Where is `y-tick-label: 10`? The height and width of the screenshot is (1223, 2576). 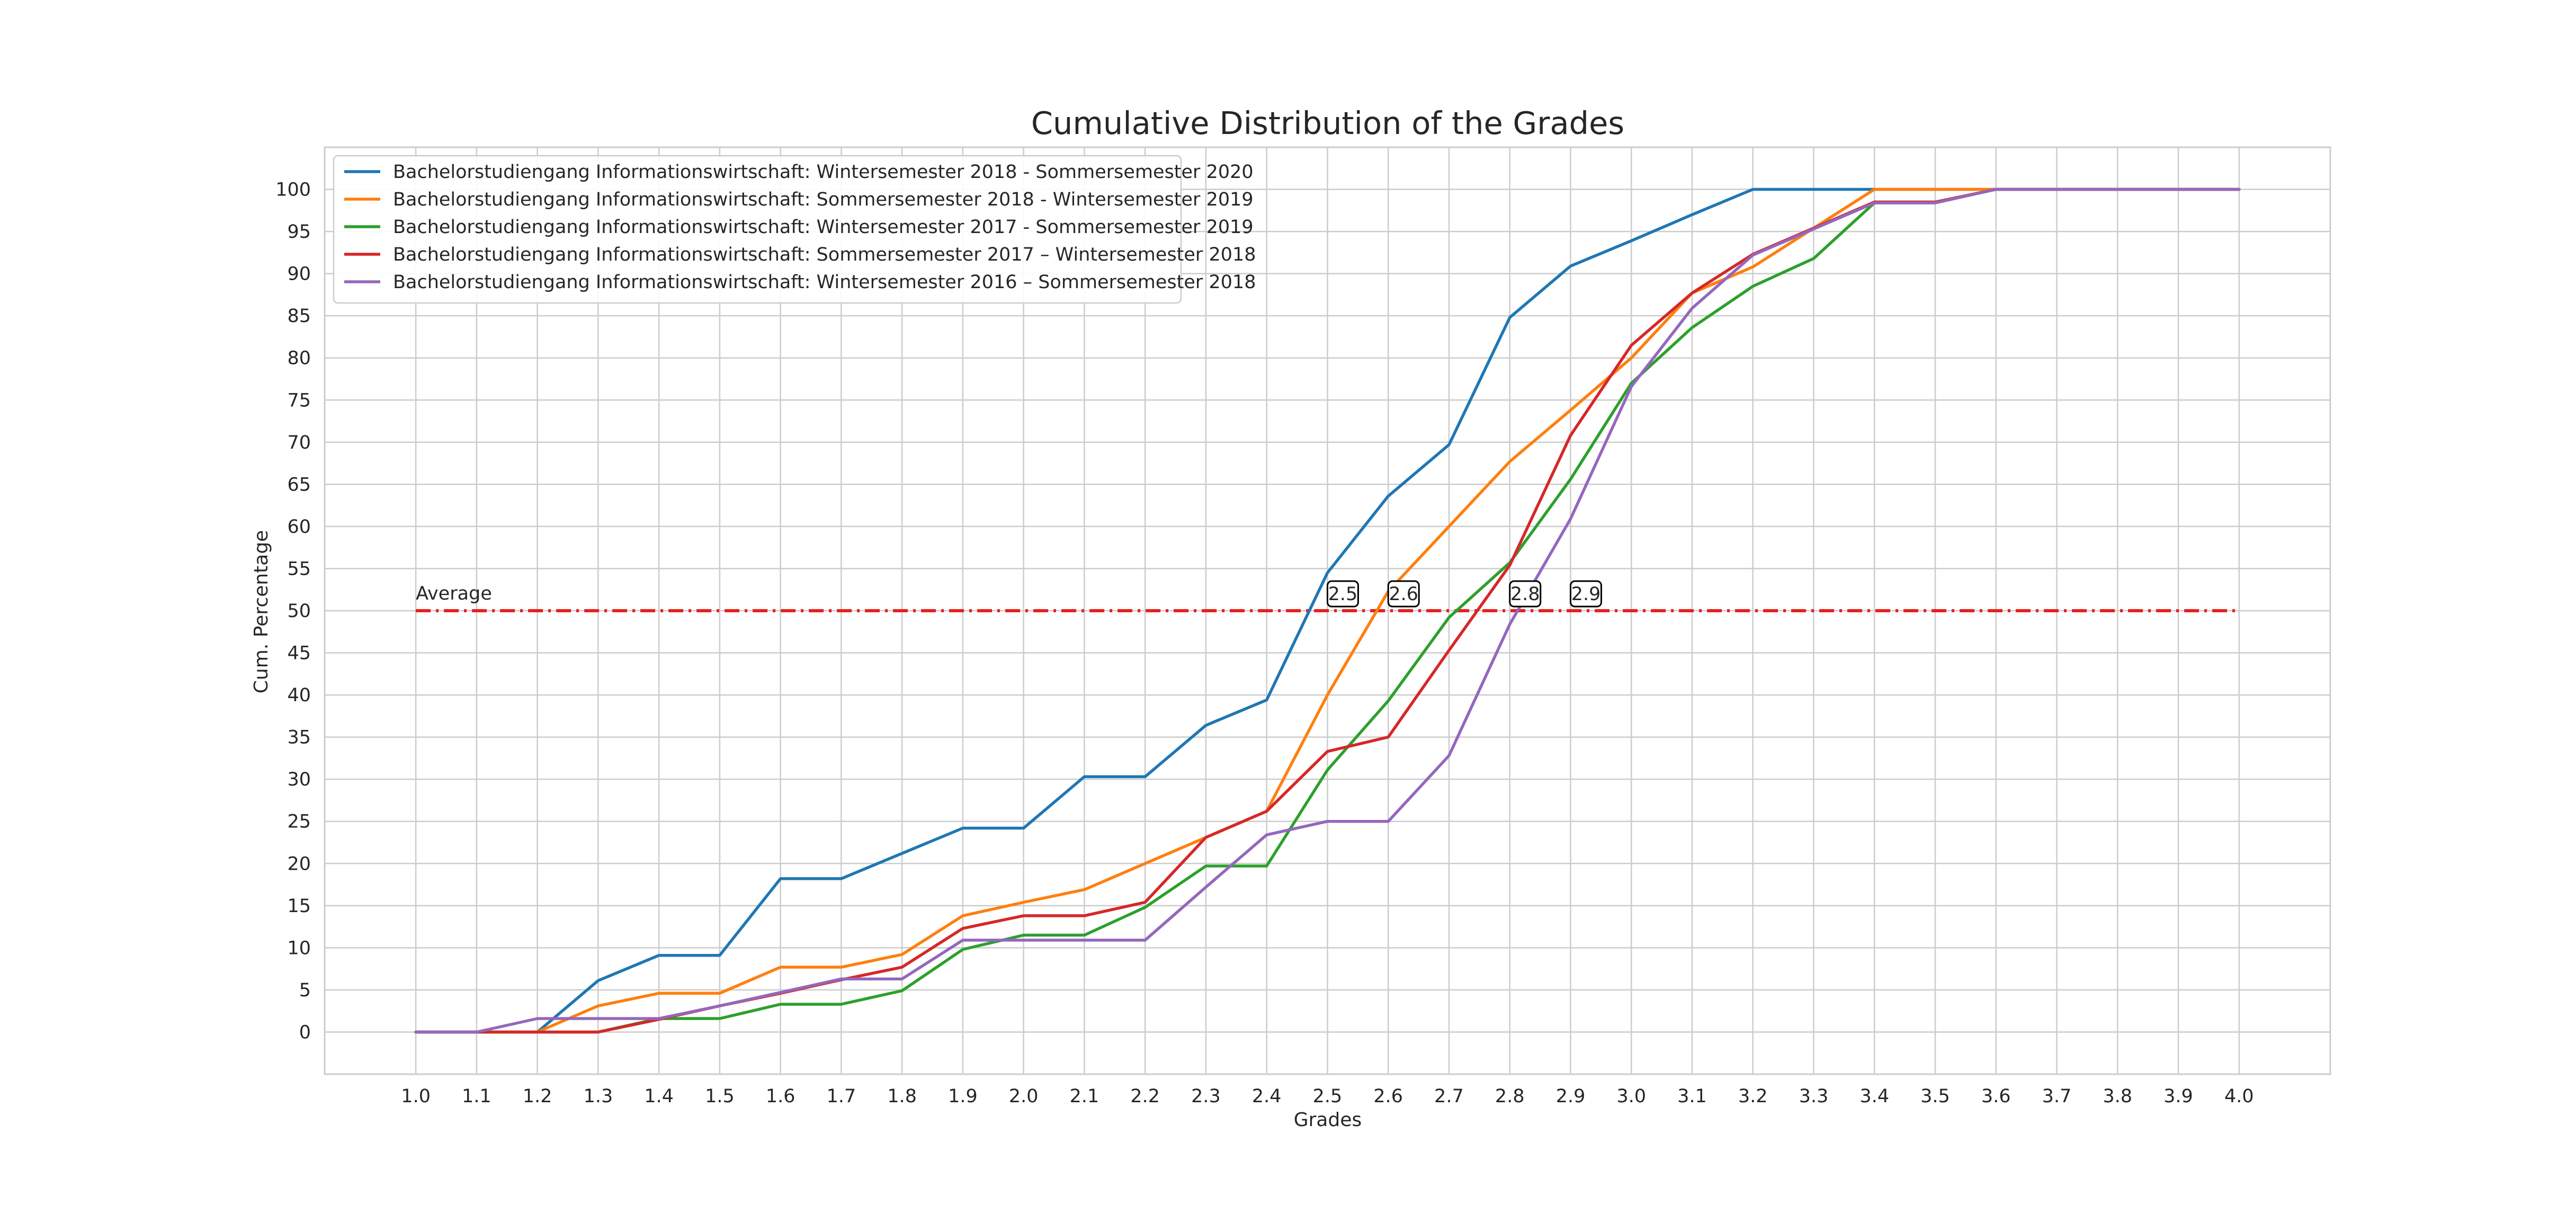
y-tick-label: 10 is located at coordinates (299, 948).